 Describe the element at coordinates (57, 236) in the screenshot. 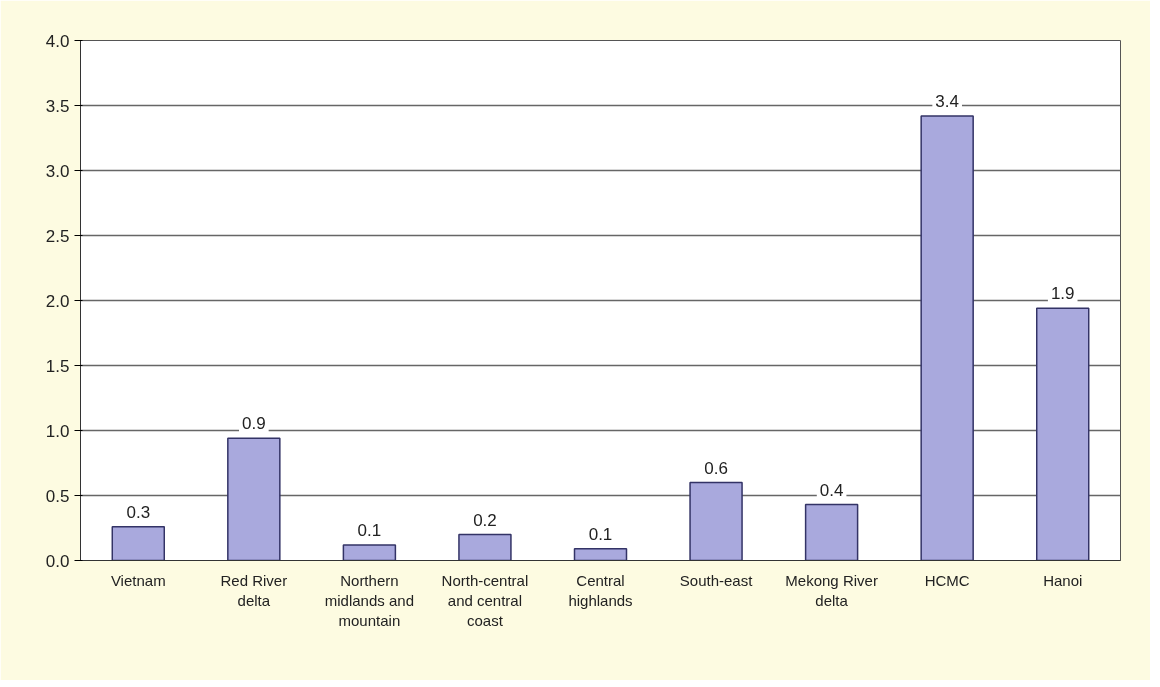

I see `y-tick-label: 2.5` at that location.